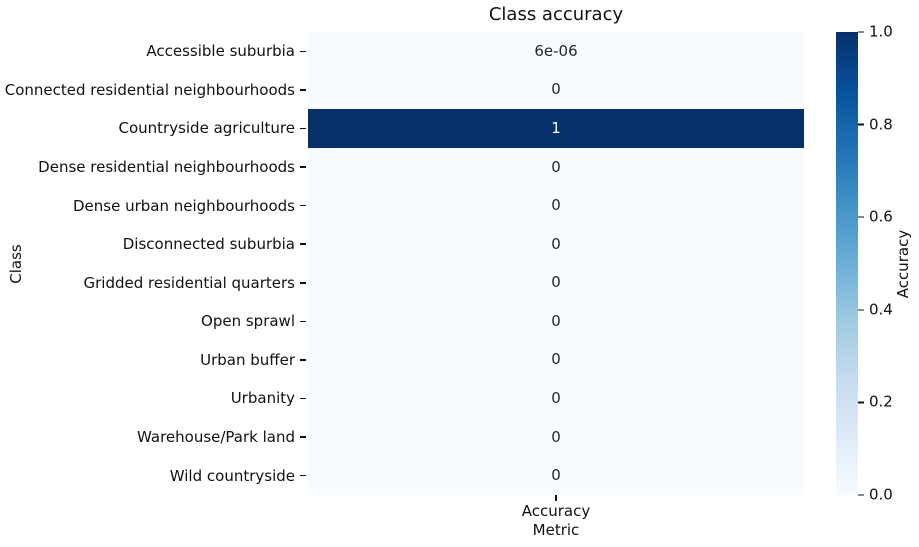 The width and height of the screenshot is (919, 547). Describe the element at coordinates (881, 216) in the screenshot. I see `colorbar-tick-label: 0.6` at that location.